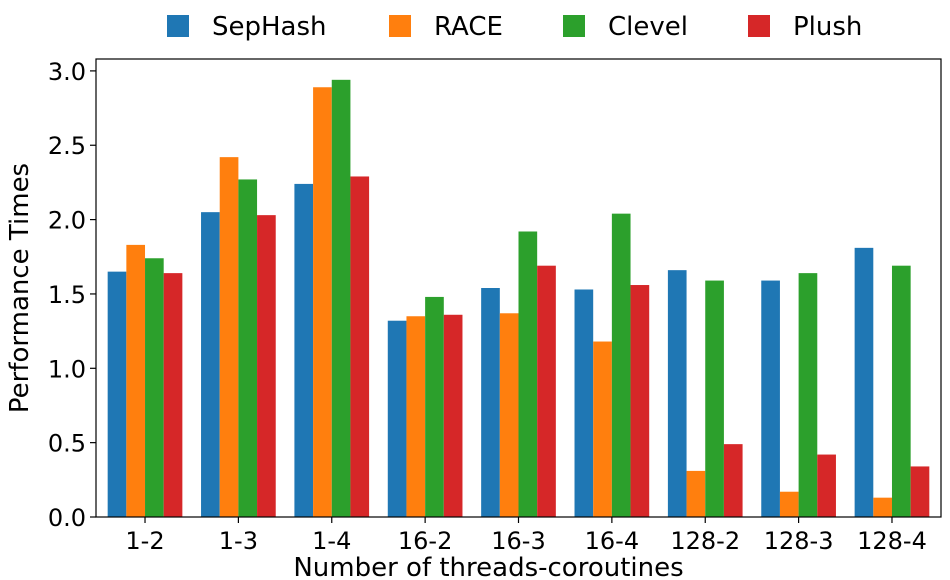 The width and height of the screenshot is (950, 580). Describe the element at coordinates (612, 541) in the screenshot. I see `x-tick-label: 16-4` at that location.